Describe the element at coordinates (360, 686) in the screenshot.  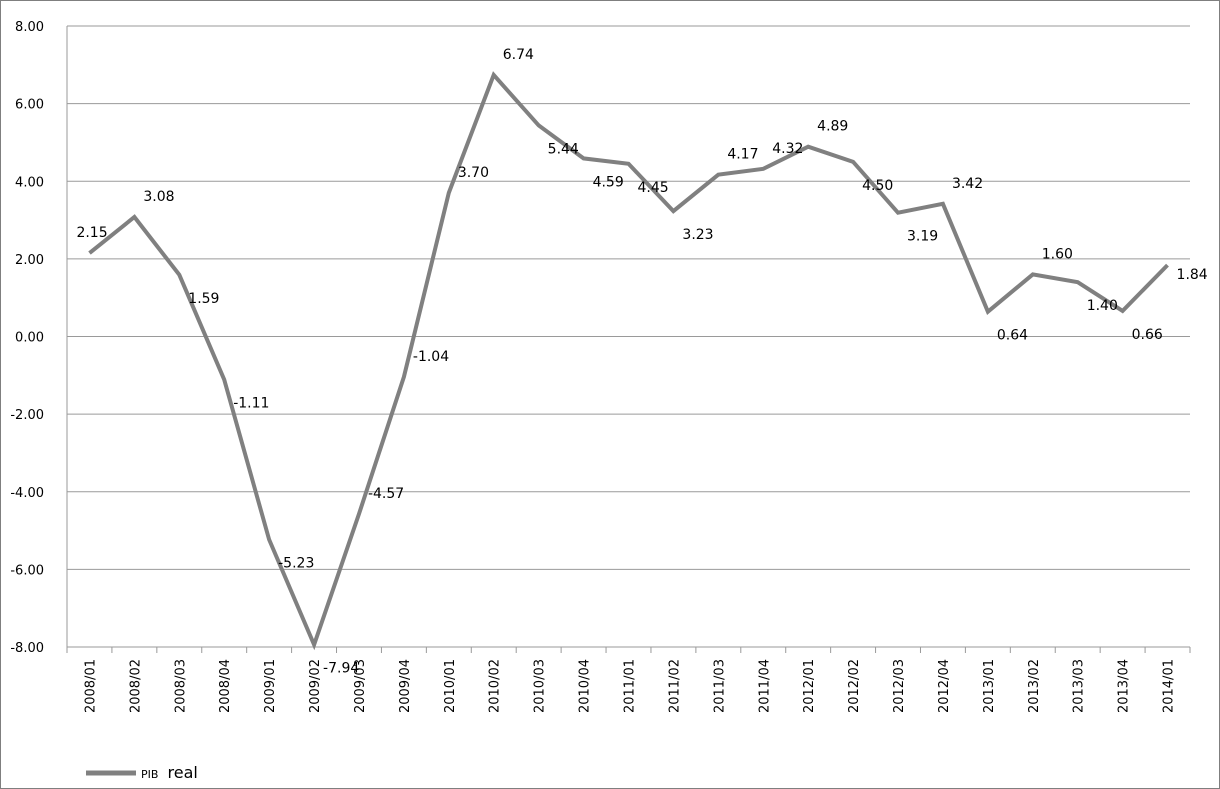
I see `x-tick-label: 2009/03` at that location.